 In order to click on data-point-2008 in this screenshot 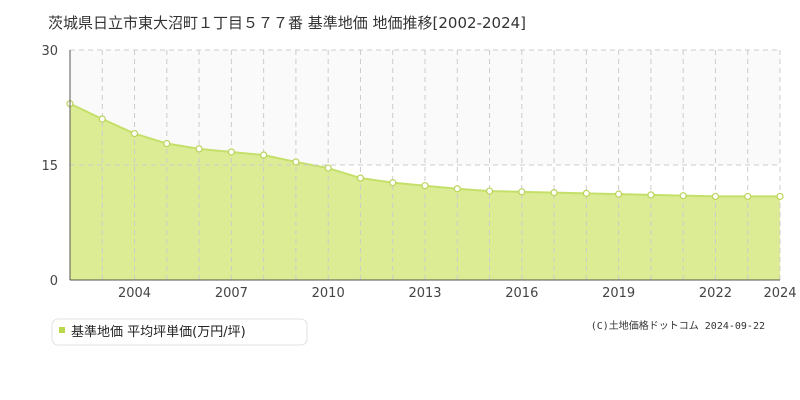, I will do `click(264, 155)`.